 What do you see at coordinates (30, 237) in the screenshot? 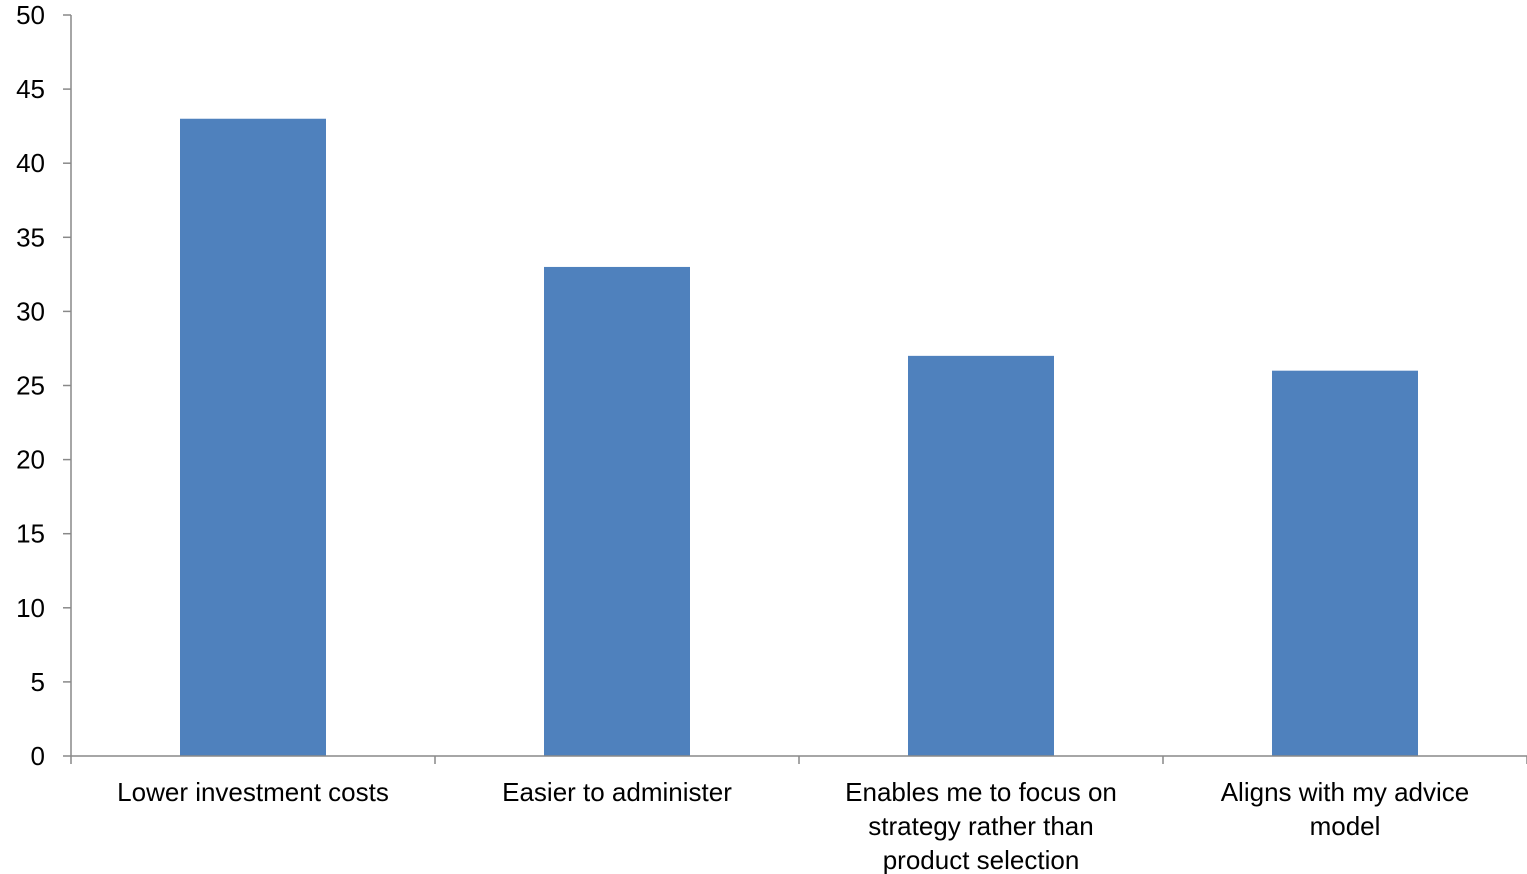
I see `y-tick-label: 35` at bounding box center [30, 237].